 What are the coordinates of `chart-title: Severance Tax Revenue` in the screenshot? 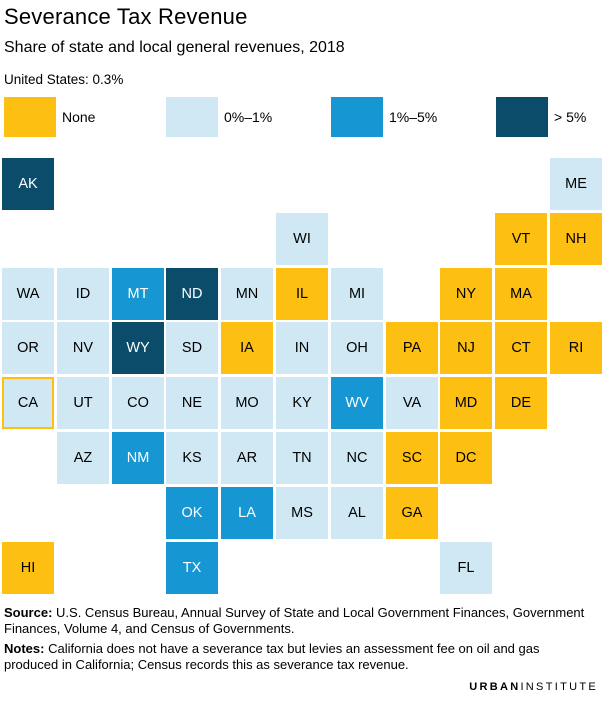 It's located at (126, 16).